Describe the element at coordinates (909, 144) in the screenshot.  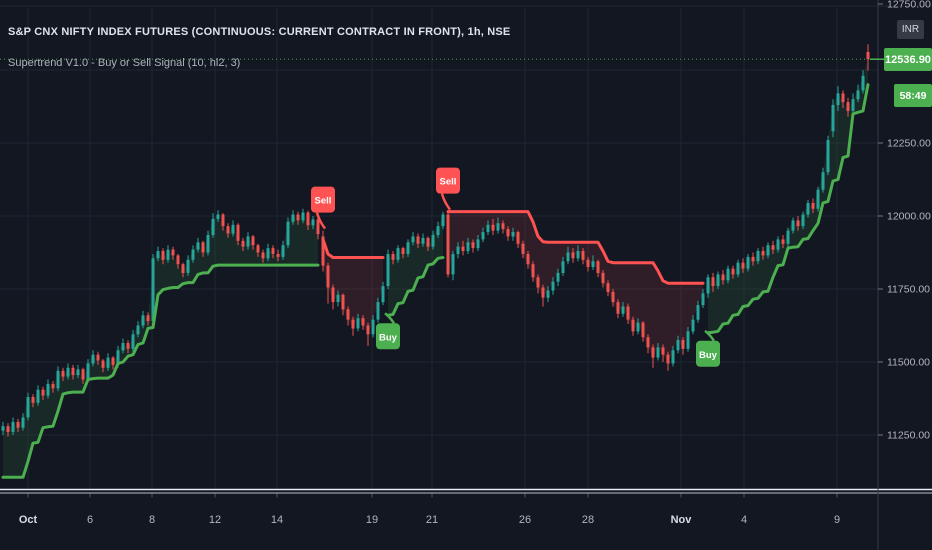
I see `price-axis-label: 12250.00` at that location.